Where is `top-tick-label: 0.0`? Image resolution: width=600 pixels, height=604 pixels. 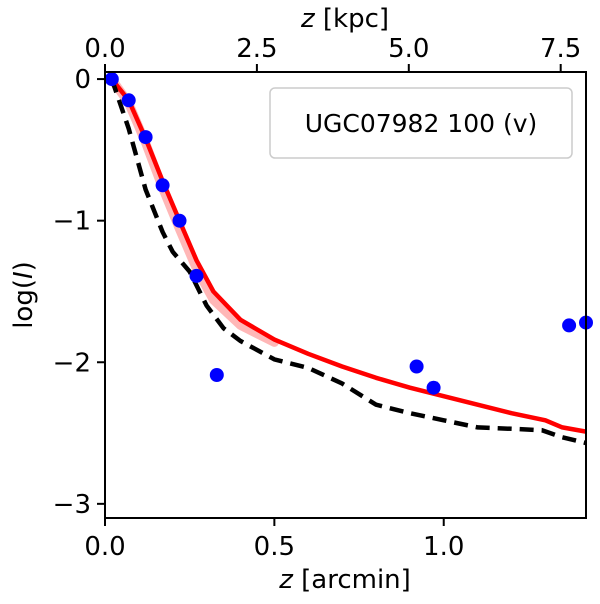
top-tick-label: 0.0 is located at coordinates (104, 49).